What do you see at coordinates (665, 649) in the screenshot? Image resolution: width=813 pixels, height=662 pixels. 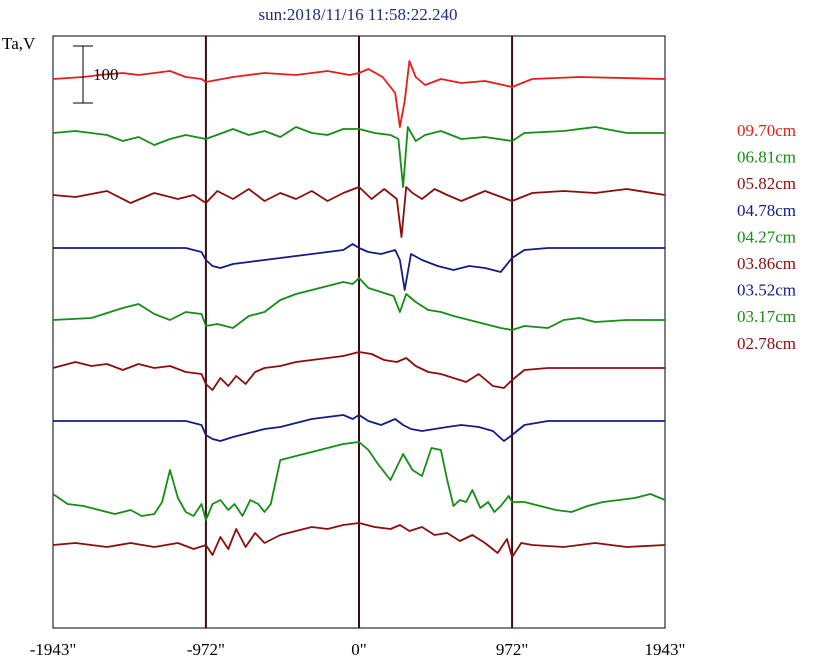 I see `x-tick-label: 1943"` at bounding box center [665, 649].